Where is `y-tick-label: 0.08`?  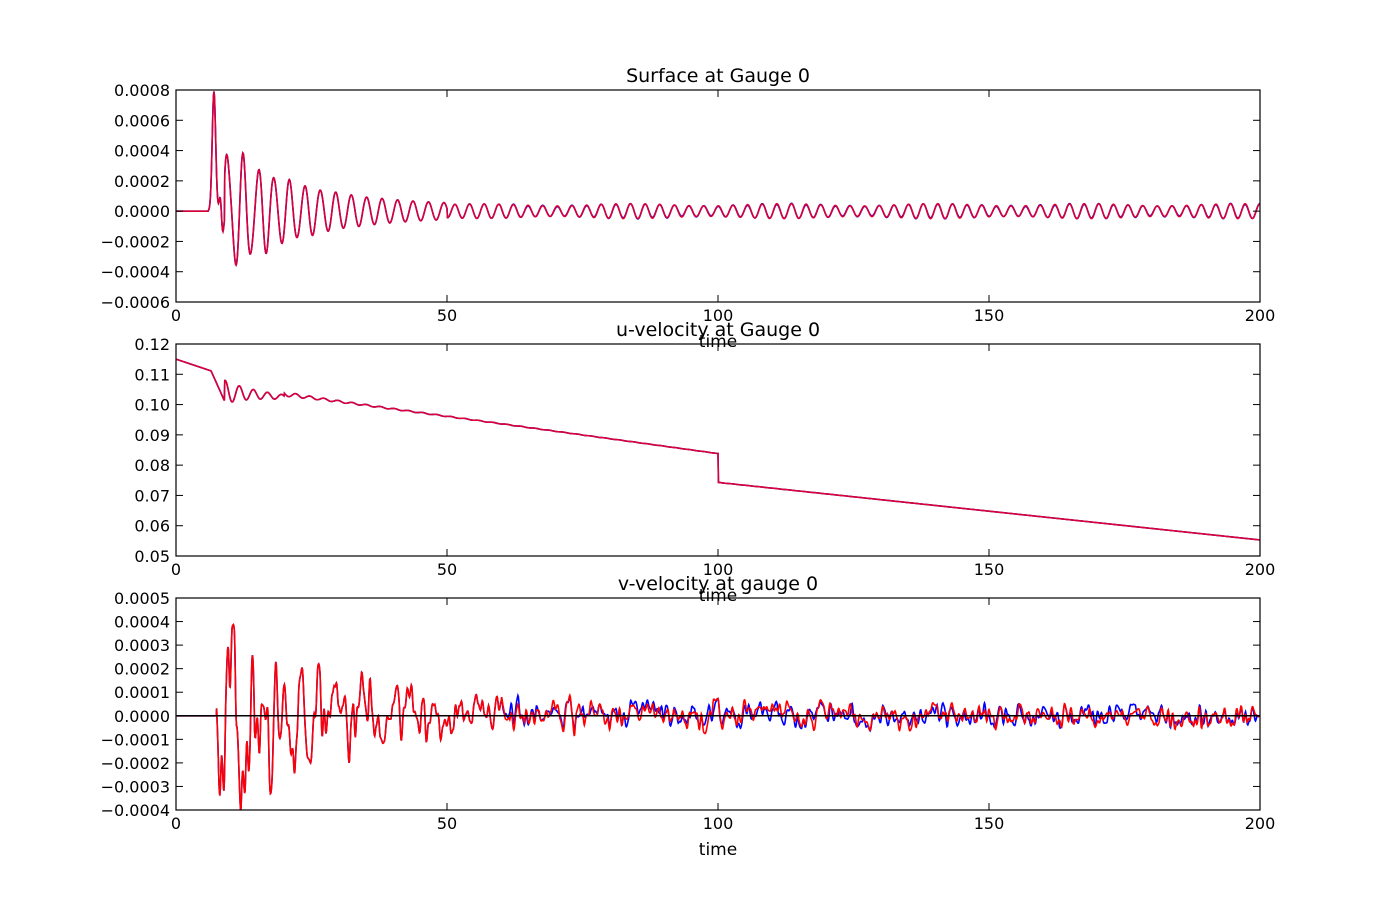
y-tick-label: 0.08 is located at coordinates (152, 465).